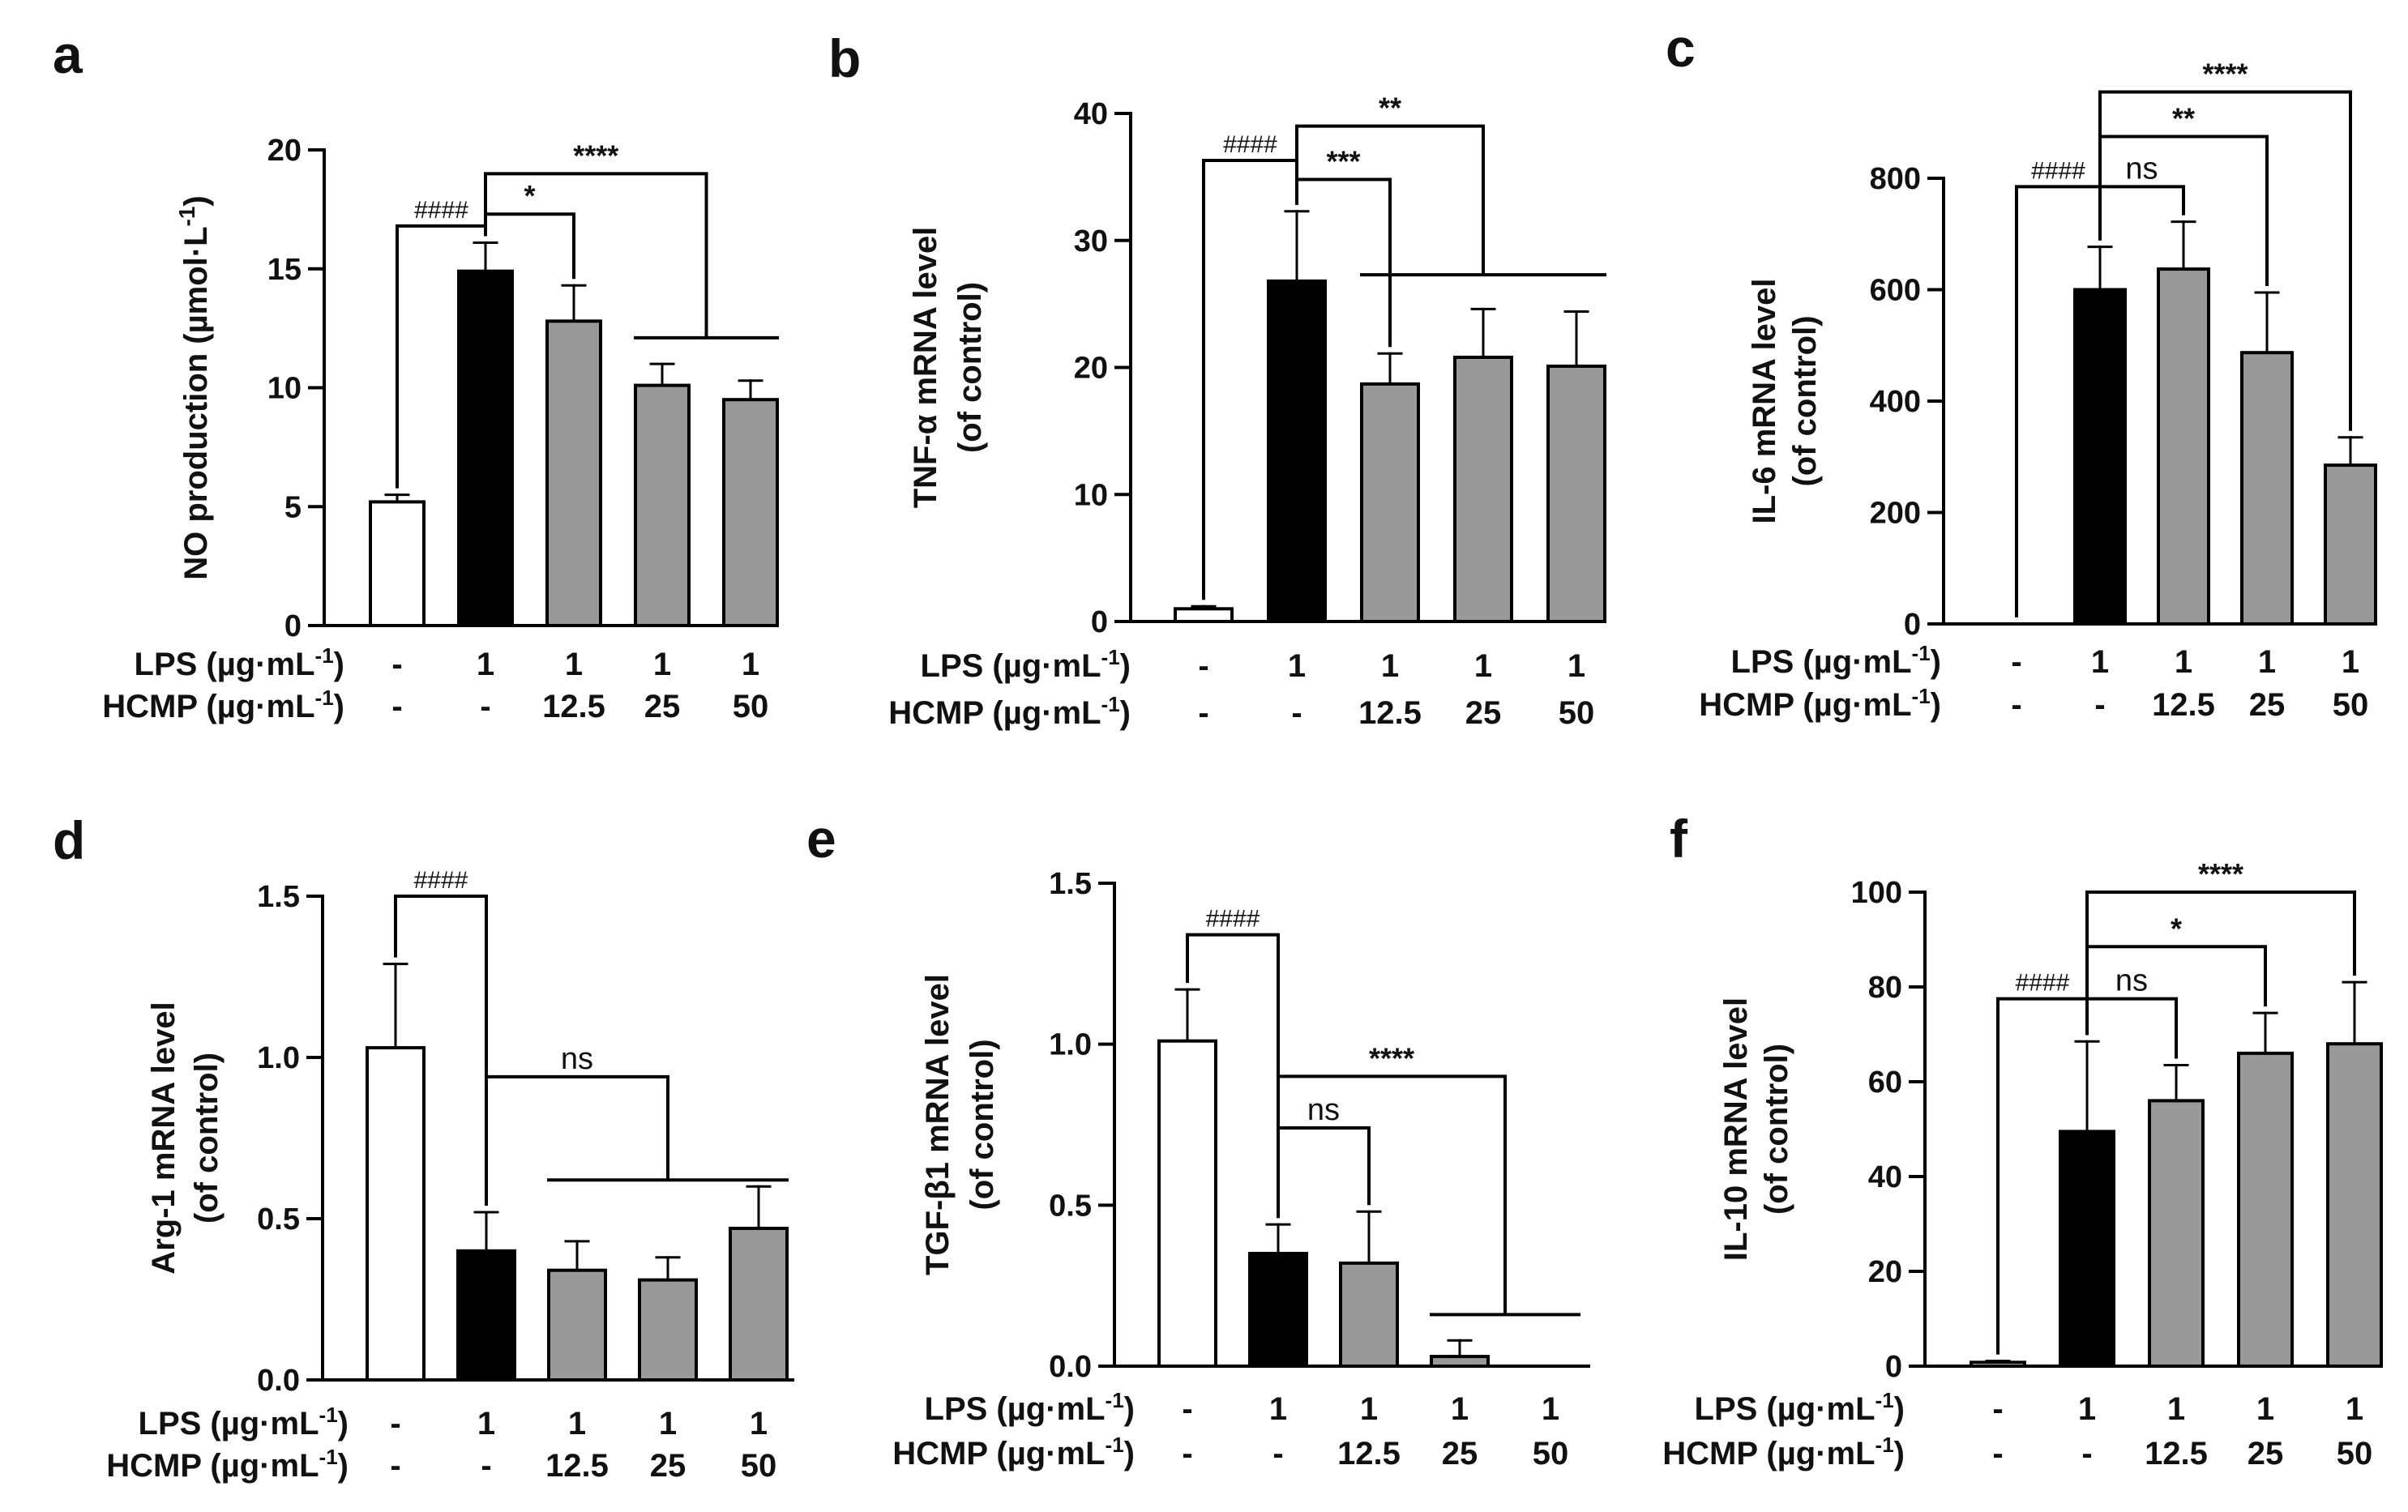 The height and width of the screenshot is (1512, 2408). Describe the element at coordinates (1250, 144) in the screenshot. I see `sig-label-b-0: ####` at that location.